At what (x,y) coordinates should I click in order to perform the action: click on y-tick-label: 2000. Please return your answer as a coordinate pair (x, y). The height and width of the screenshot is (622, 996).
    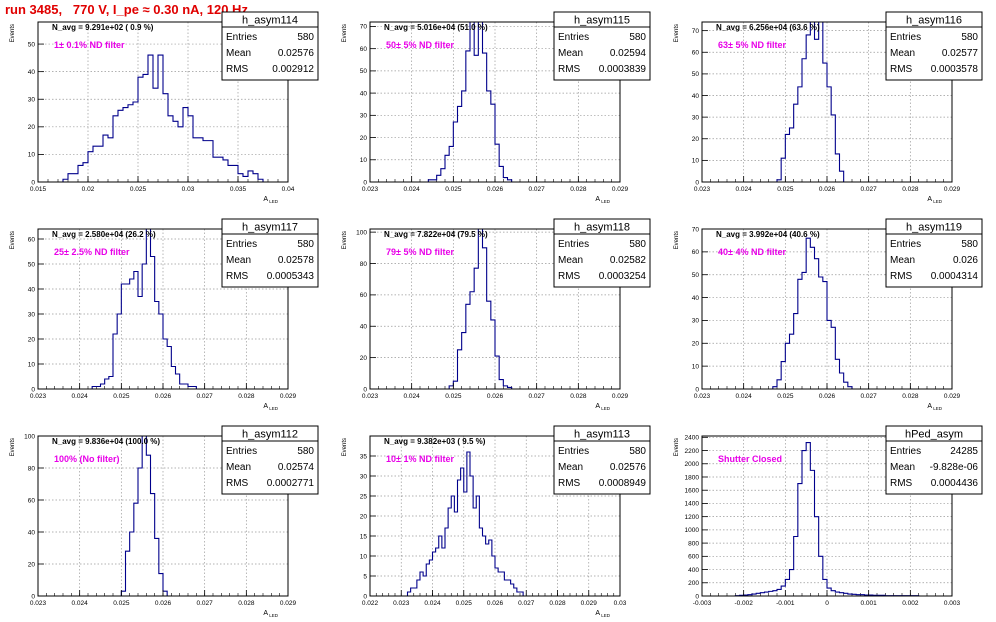
    Looking at the image, I should click on (692, 464).